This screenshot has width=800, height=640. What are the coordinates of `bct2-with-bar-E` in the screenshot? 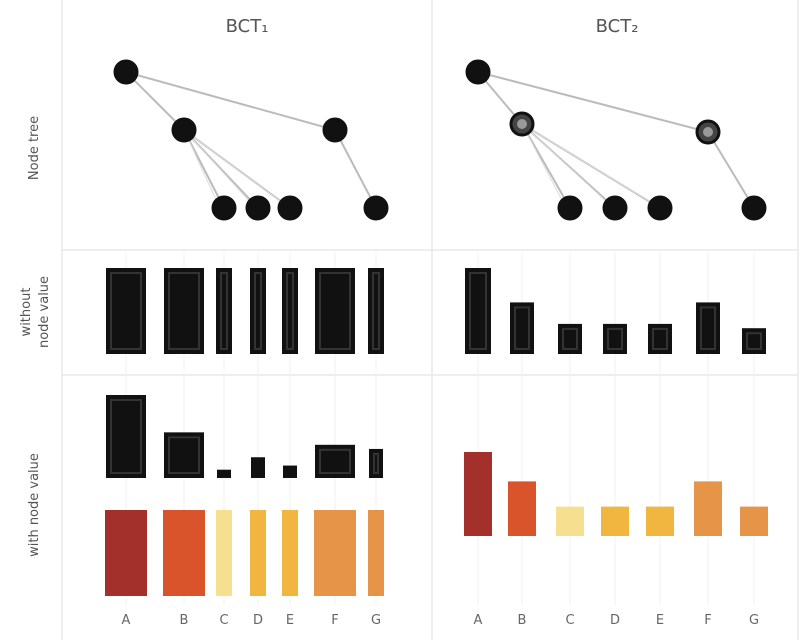 It's located at (660, 521).